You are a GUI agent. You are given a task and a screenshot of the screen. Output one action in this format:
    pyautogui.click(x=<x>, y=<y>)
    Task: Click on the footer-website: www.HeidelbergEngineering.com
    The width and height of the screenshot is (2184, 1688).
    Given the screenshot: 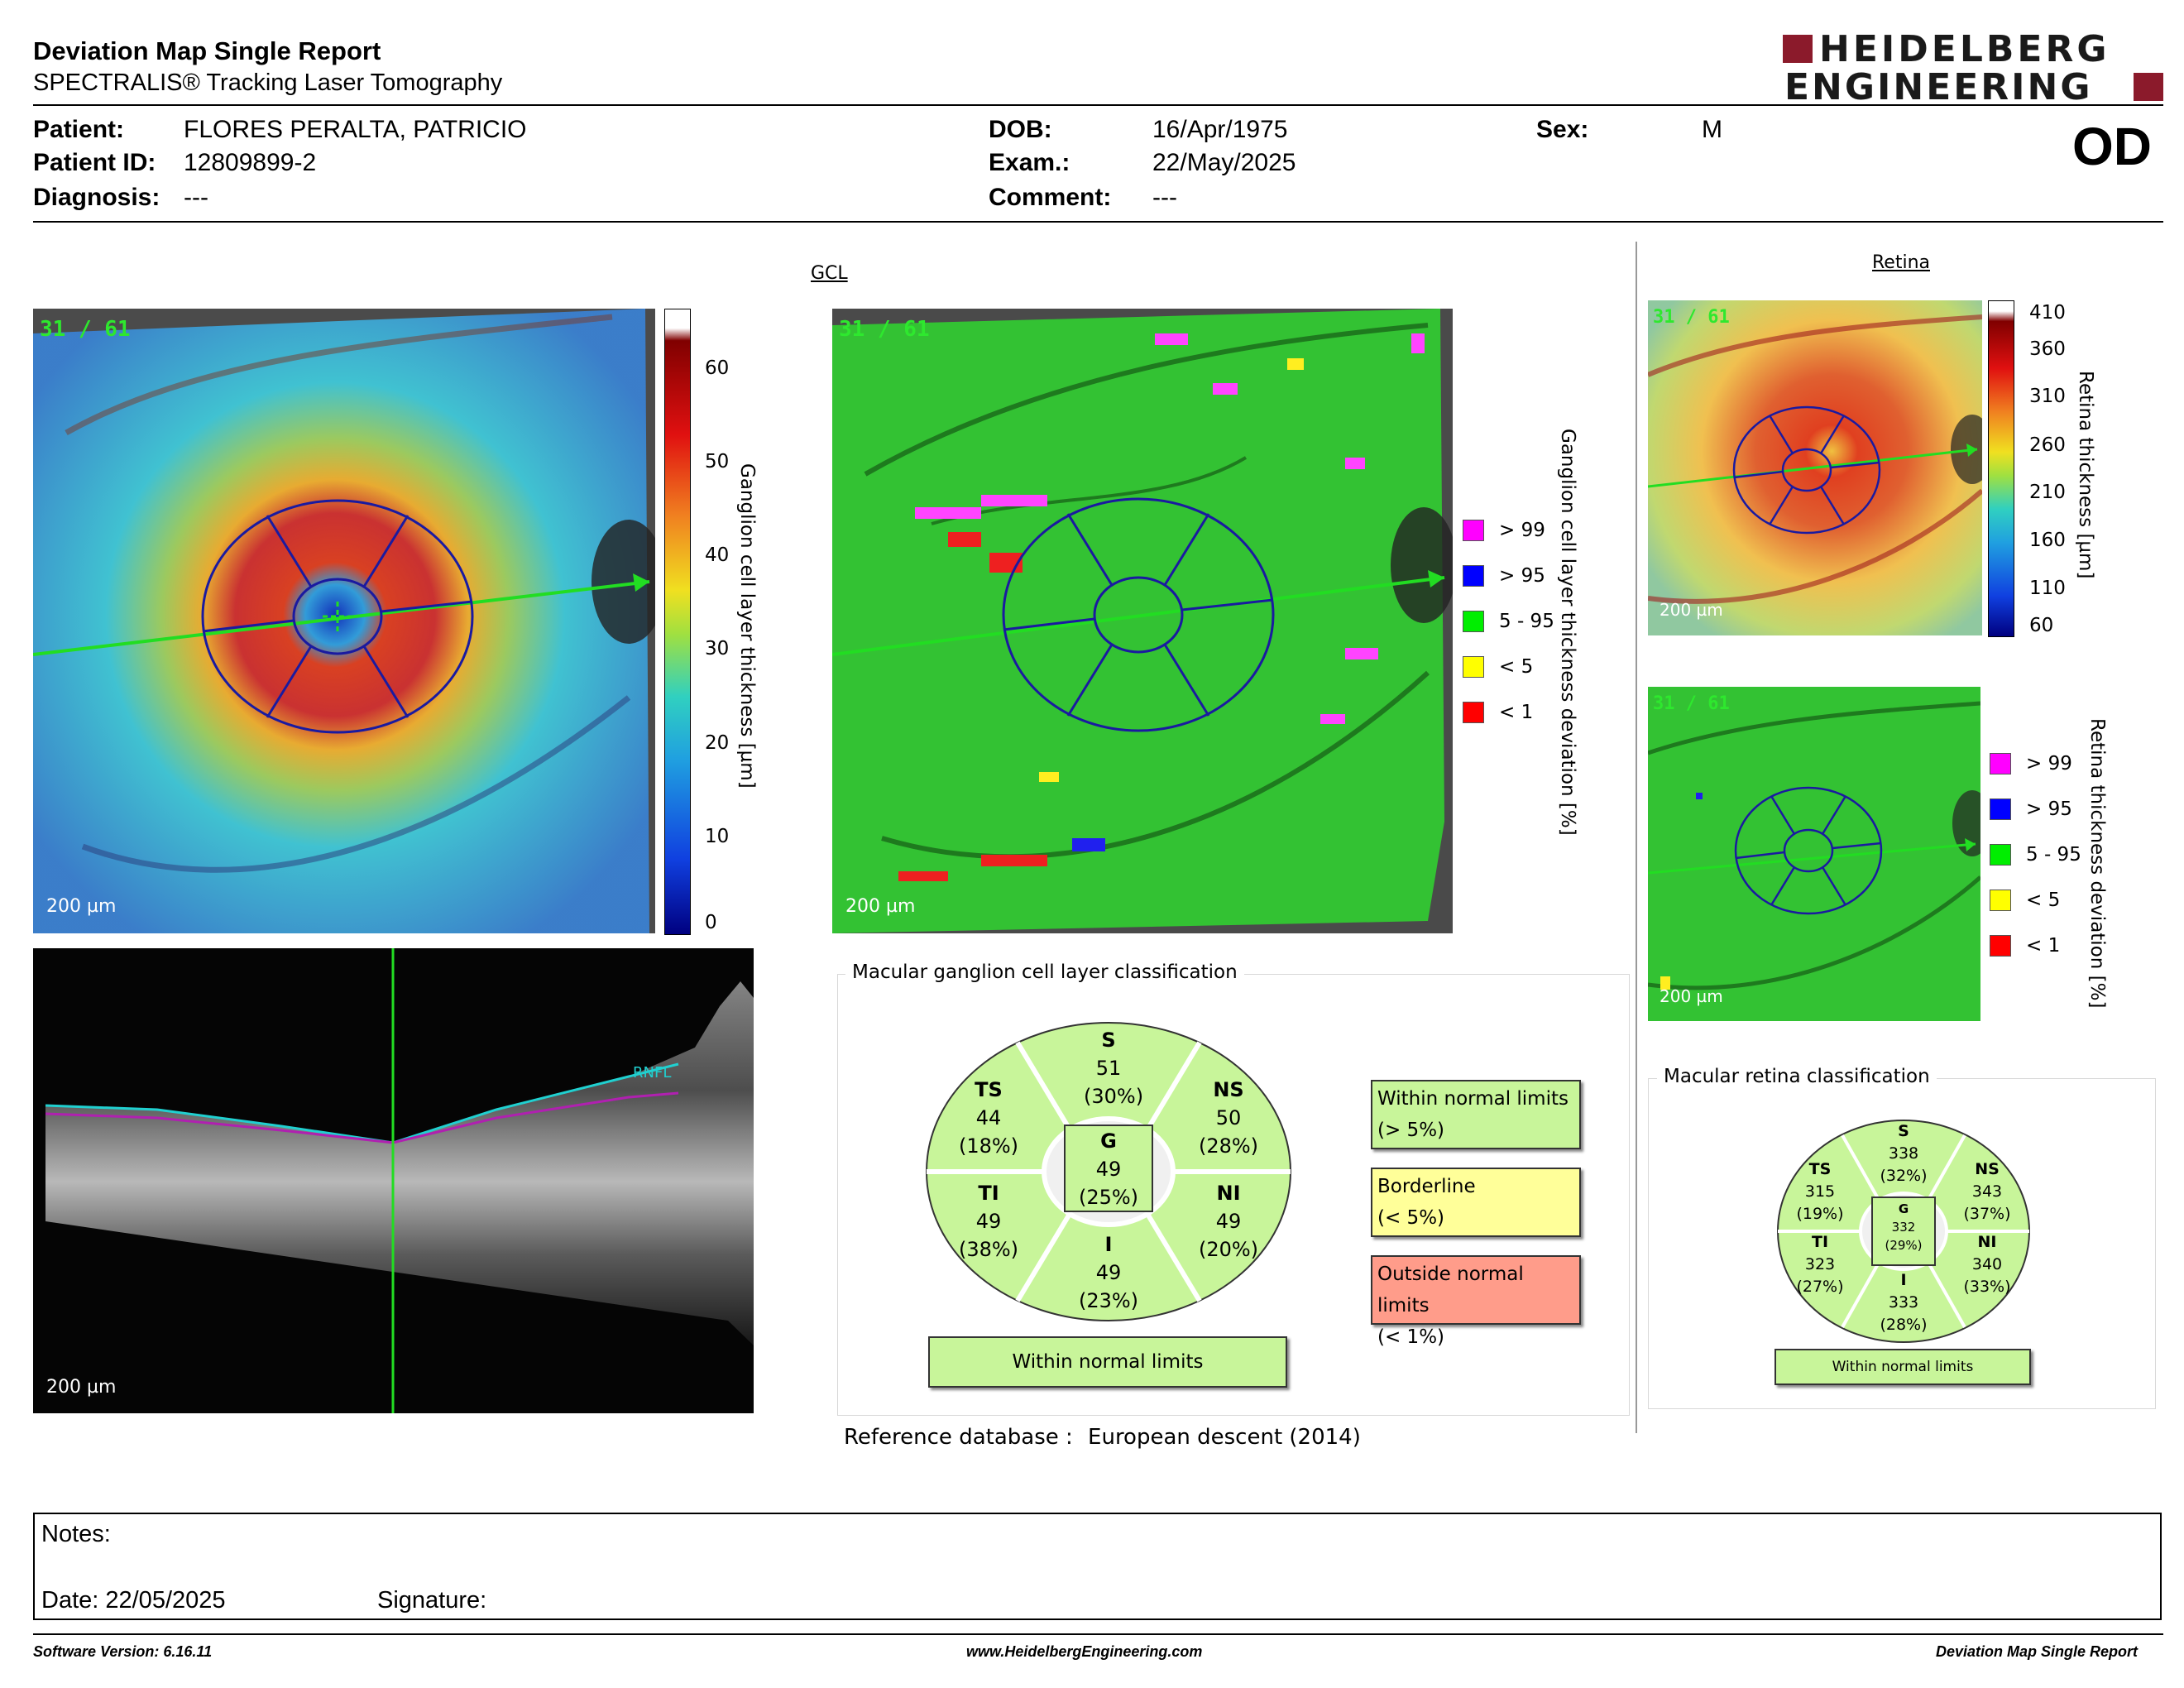 What is the action you would take?
    pyautogui.click(x=1084, y=1651)
    